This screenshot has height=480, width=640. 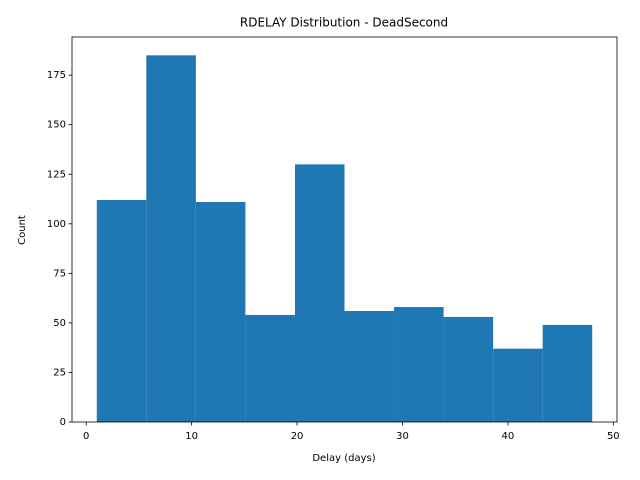 What do you see at coordinates (56, 75) in the screenshot?
I see `y-tick-label: 175` at bounding box center [56, 75].